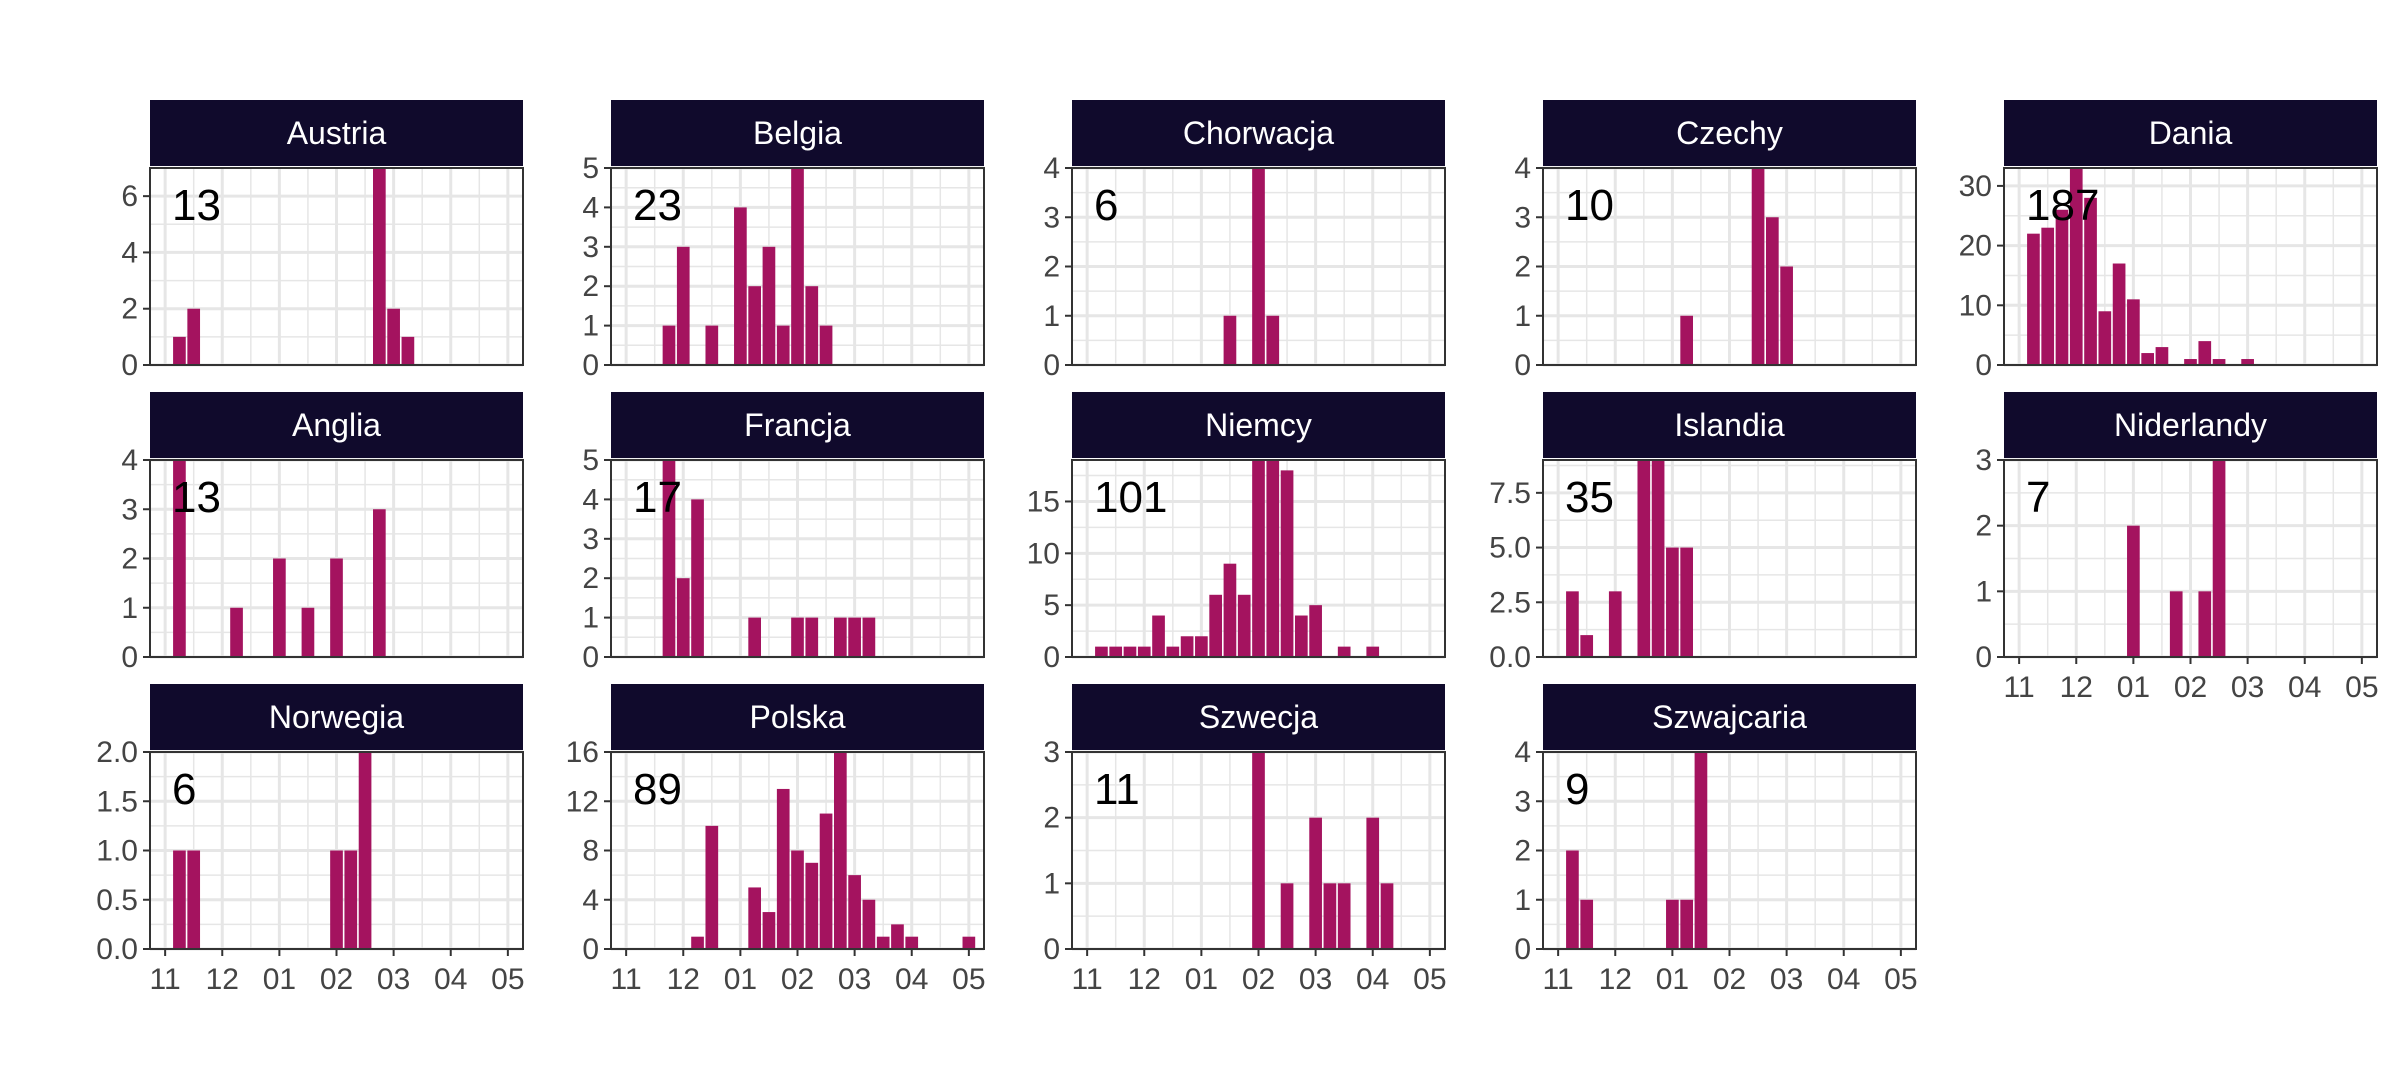  I want to click on facet-label-belgia: Belgia, so click(797, 133).